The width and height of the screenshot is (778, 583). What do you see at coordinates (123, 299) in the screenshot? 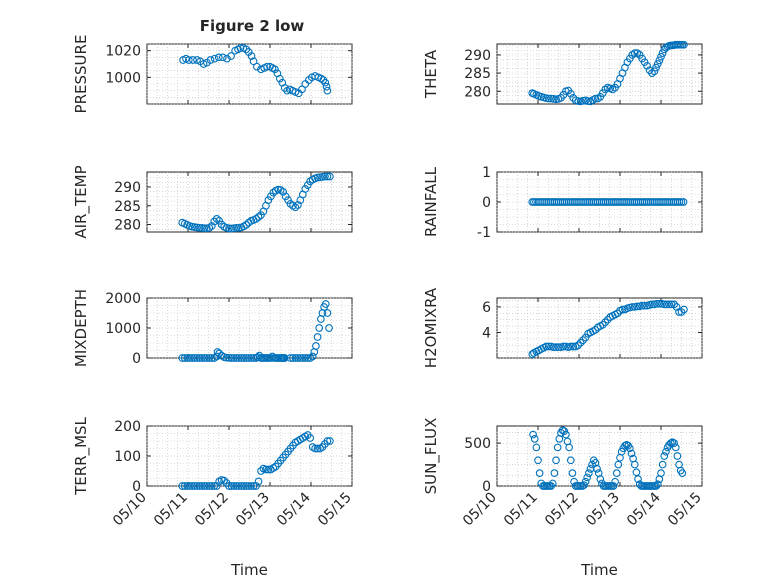
I see `y-tick-label: 2000` at bounding box center [123, 299].